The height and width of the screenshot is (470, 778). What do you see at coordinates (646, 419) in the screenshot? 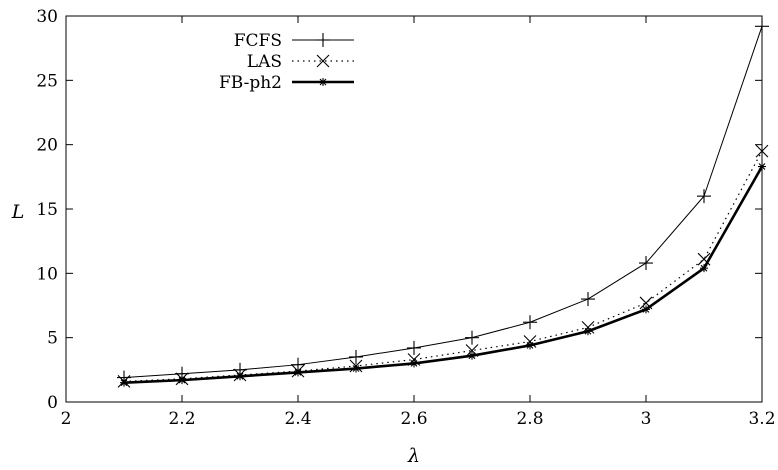
I see `x-tick-label: 3` at bounding box center [646, 419].